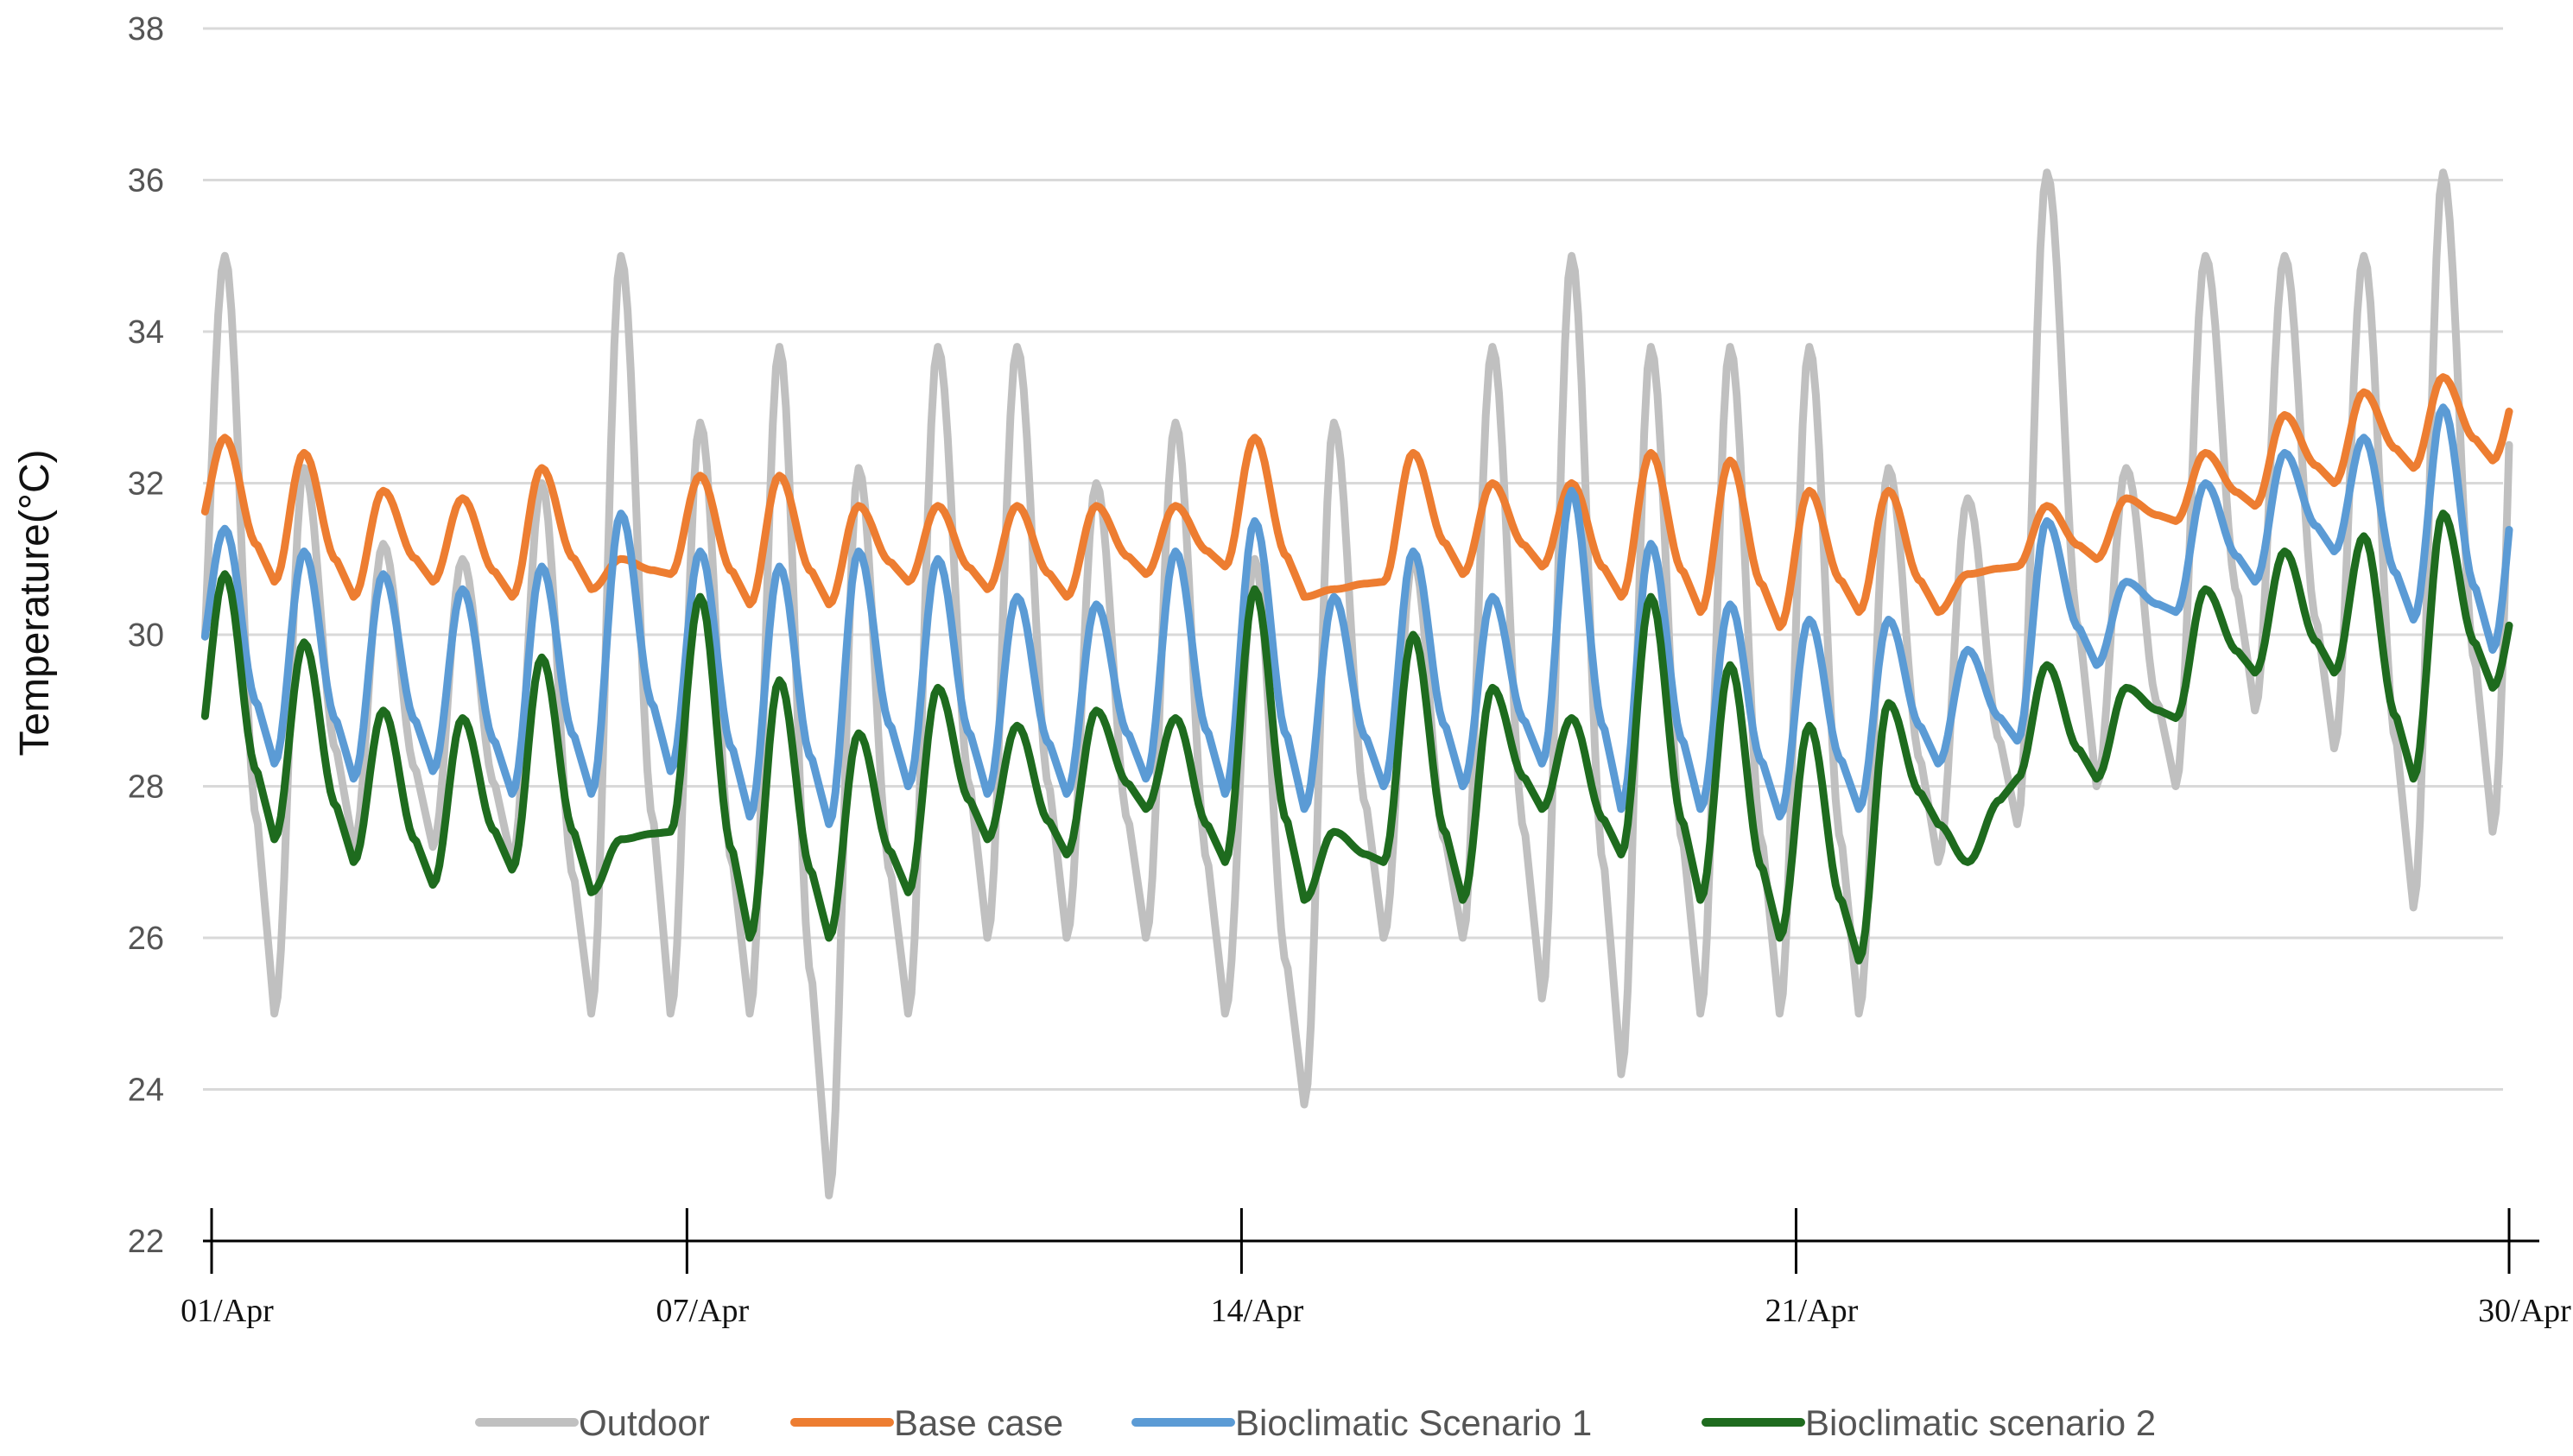 The width and height of the screenshot is (2573, 1456). I want to click on y-tick-label: 30, so click(146, 635).